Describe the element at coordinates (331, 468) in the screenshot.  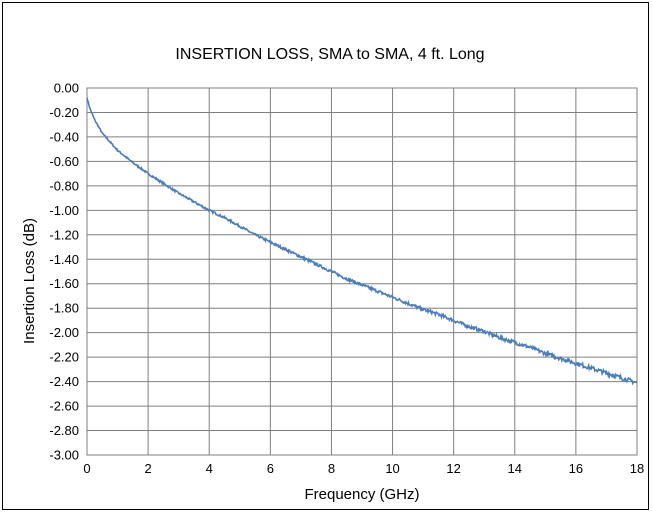
I see `x-tick-label: 8` at that location.